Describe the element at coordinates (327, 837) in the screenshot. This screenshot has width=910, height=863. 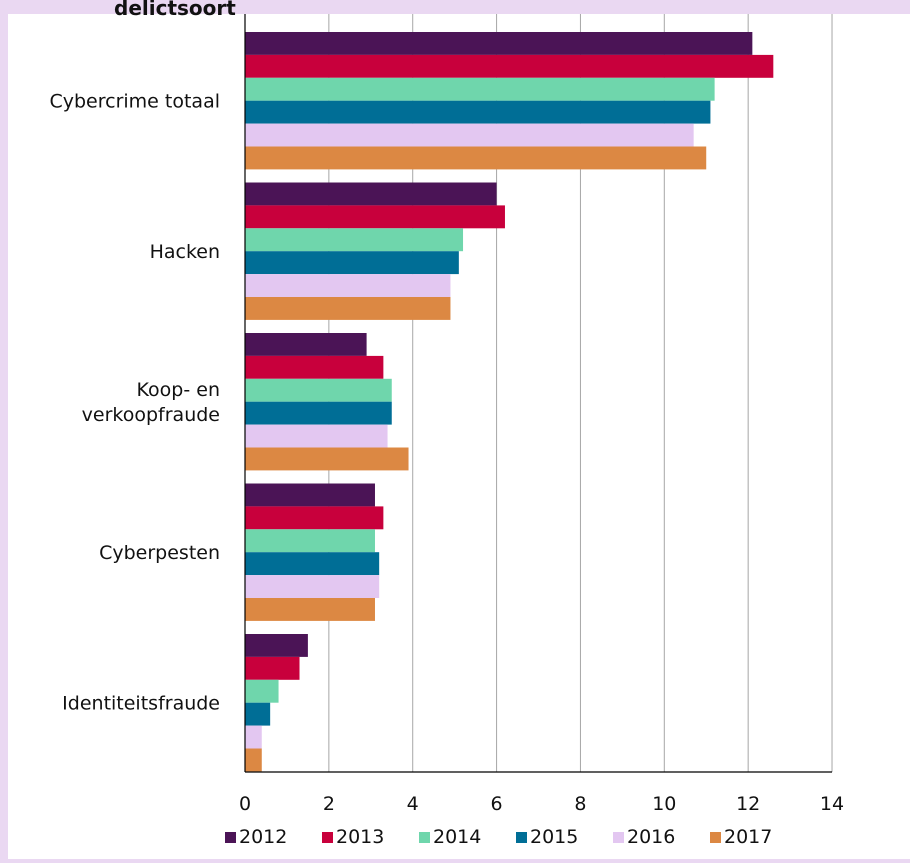
I see `legend-swatch-2013` at that location.